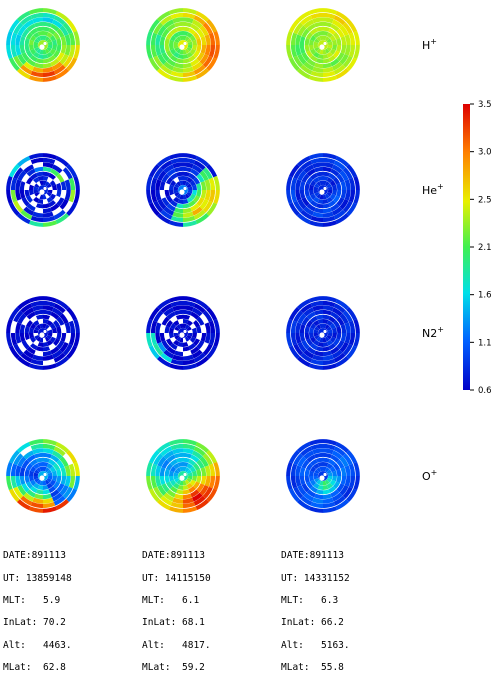 The height and width of the screenshot is (685, 498). I want to click on info-ut-label: UT:, so click(12, 578).